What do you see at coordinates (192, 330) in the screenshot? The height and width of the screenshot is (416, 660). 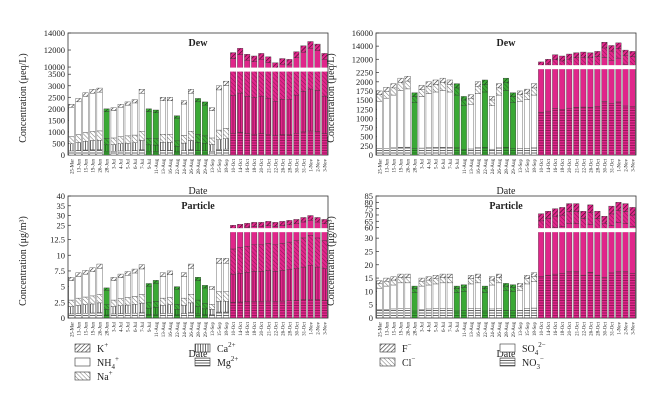 I see `x-tick-label: 26-Aug` at bounding box center [192, 330].